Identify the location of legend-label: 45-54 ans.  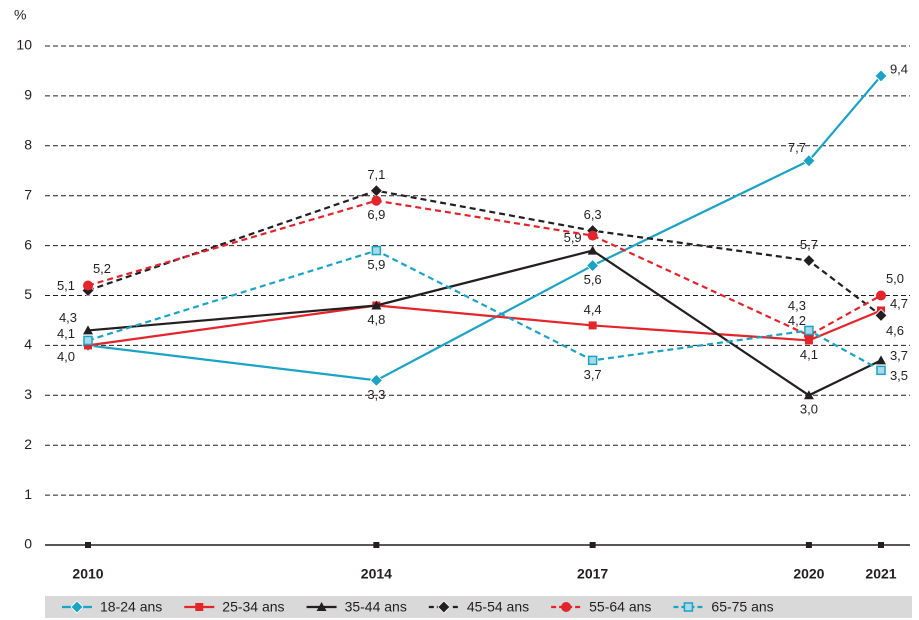
(498, 607).